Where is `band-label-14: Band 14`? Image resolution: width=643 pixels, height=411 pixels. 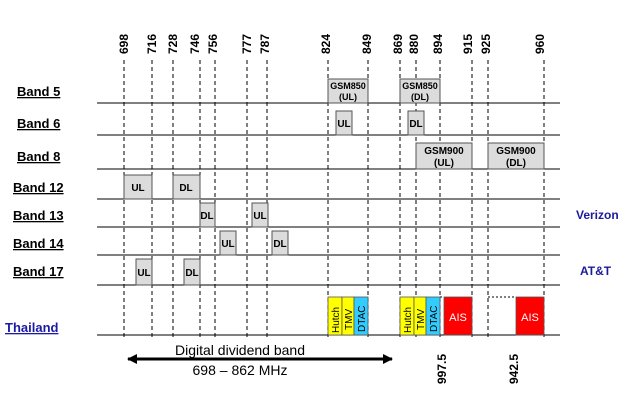
band-label-14: Band 14 is located at coordinates (38, 243).